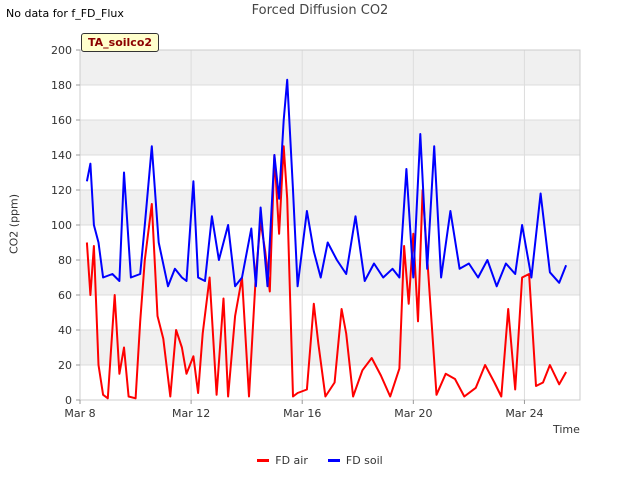 The height and width of the screenshot is (480, 640). What do you see at coordinates (302, 413) in the screenshot?
I see `x-tick-label: Mar 16` at bounding box center [302, 413].